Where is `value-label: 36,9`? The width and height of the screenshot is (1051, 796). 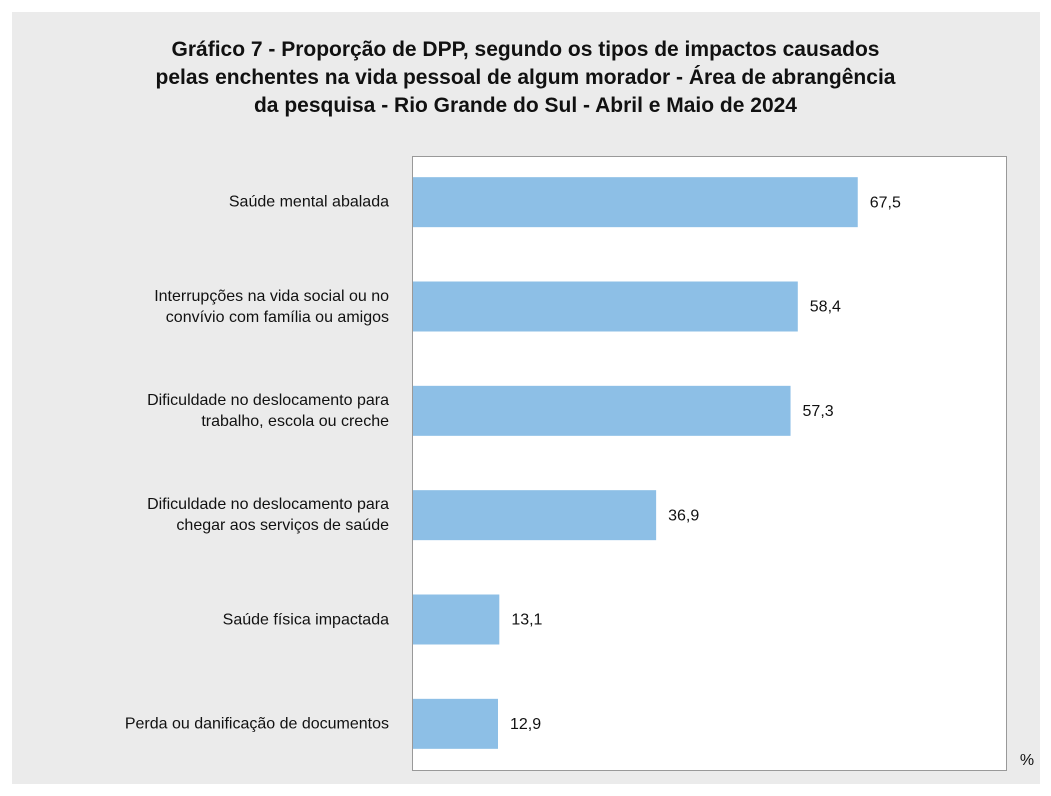 value-label: 36,9 is located at coordinates (683, 515).